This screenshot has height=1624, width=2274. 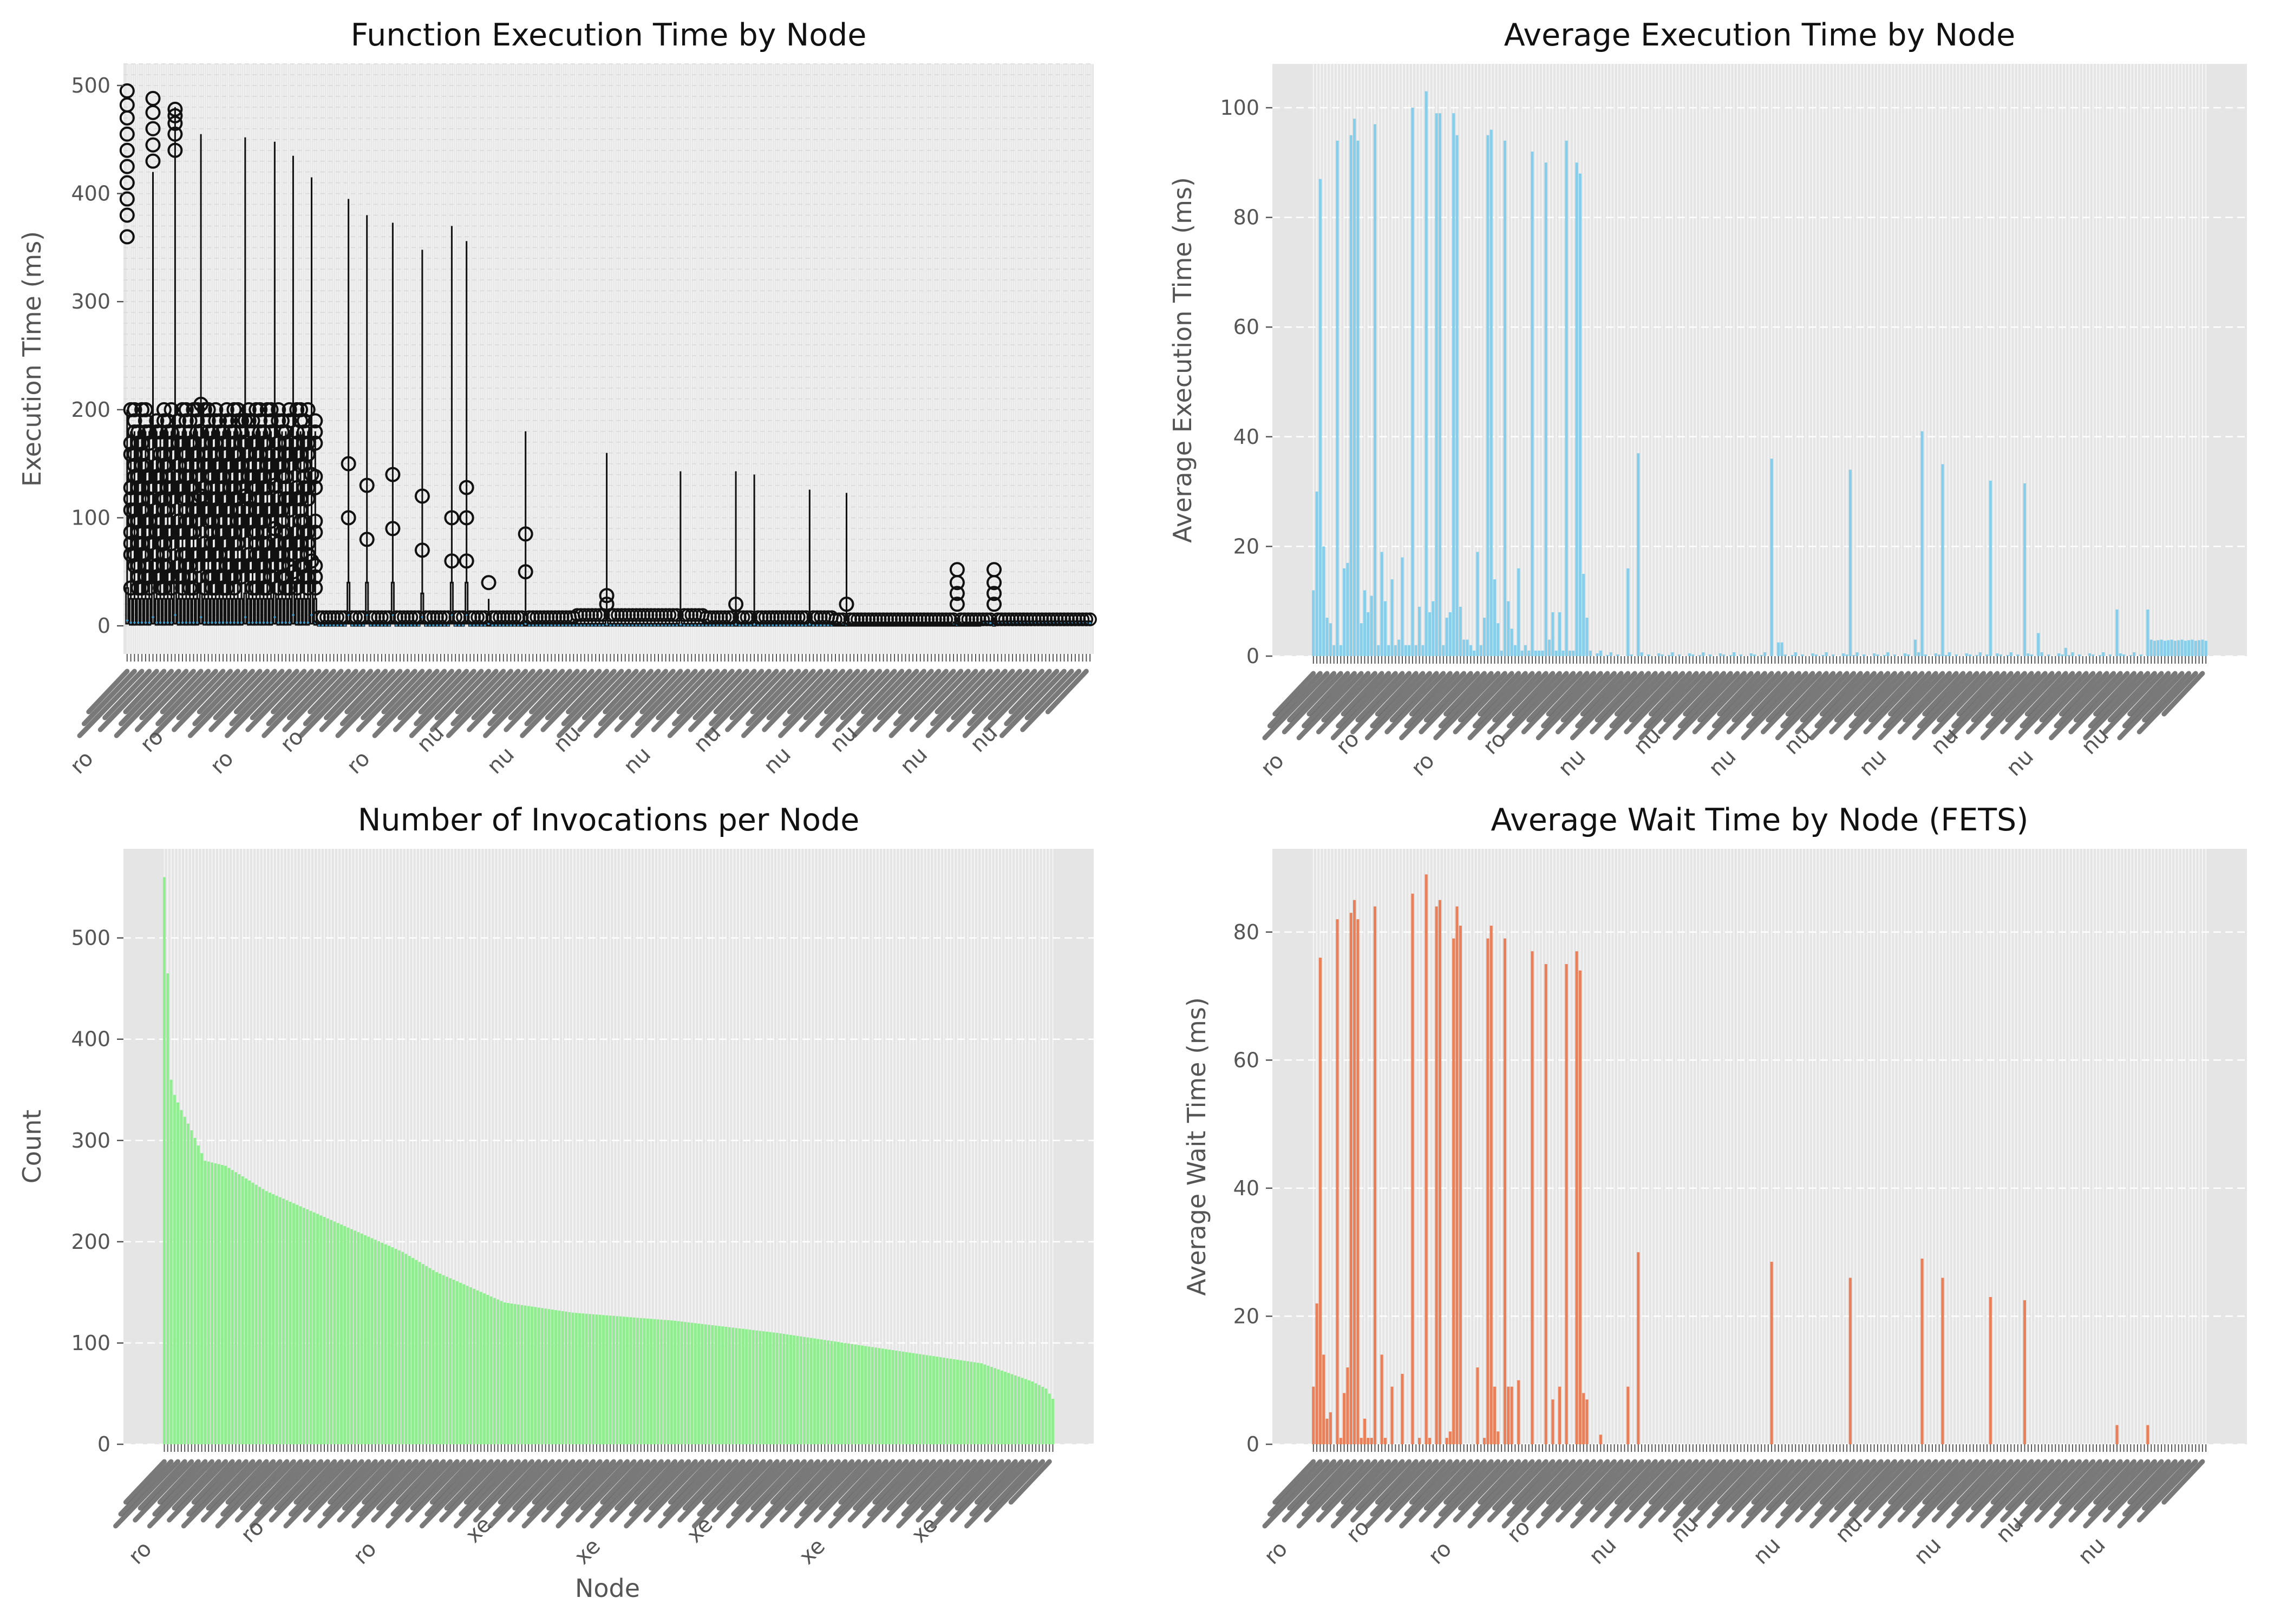 I want to click on y-tick-label: 80, so click(x=1246, y=218).